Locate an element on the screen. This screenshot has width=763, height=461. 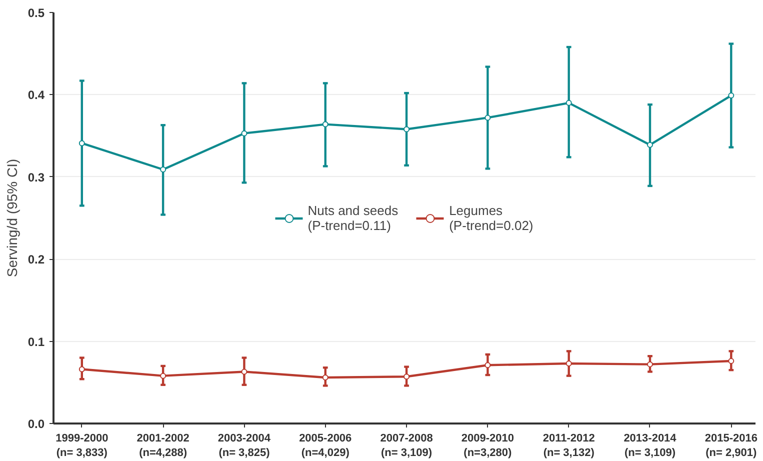
y-tick-label: 0.4 is located at coordinates (36, 95).